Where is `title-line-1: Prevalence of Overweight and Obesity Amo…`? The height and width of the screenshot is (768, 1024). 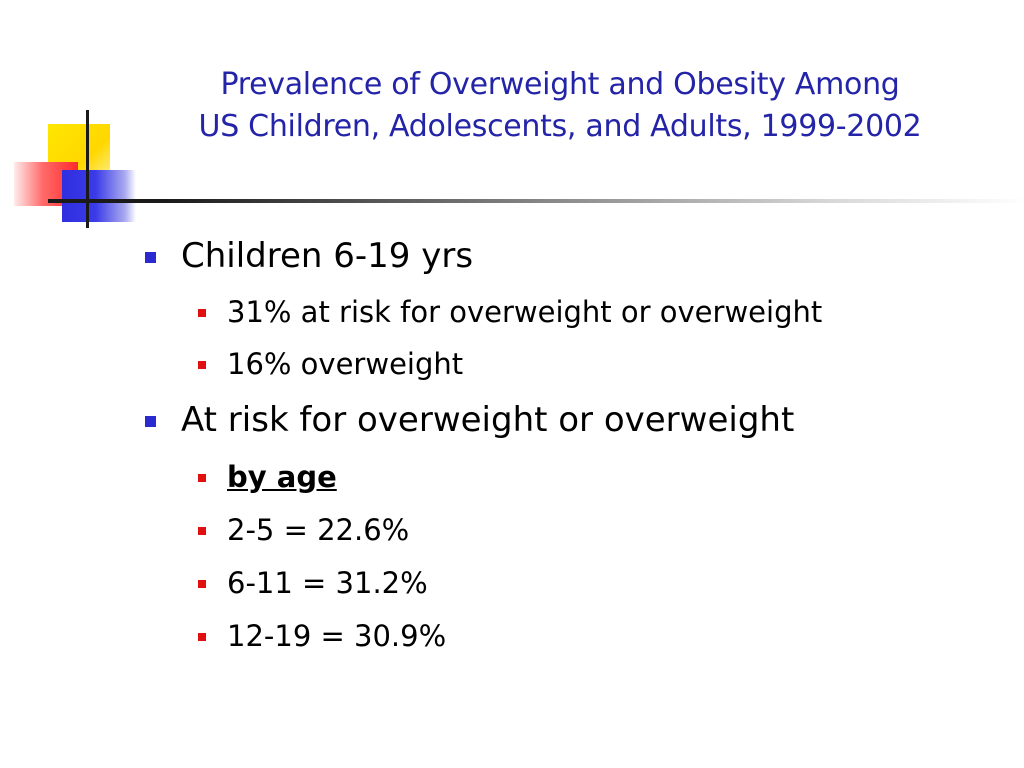 title-line-1: Prevalence of Overweight and Obesity Amo… is located at coordinates (560, 84).